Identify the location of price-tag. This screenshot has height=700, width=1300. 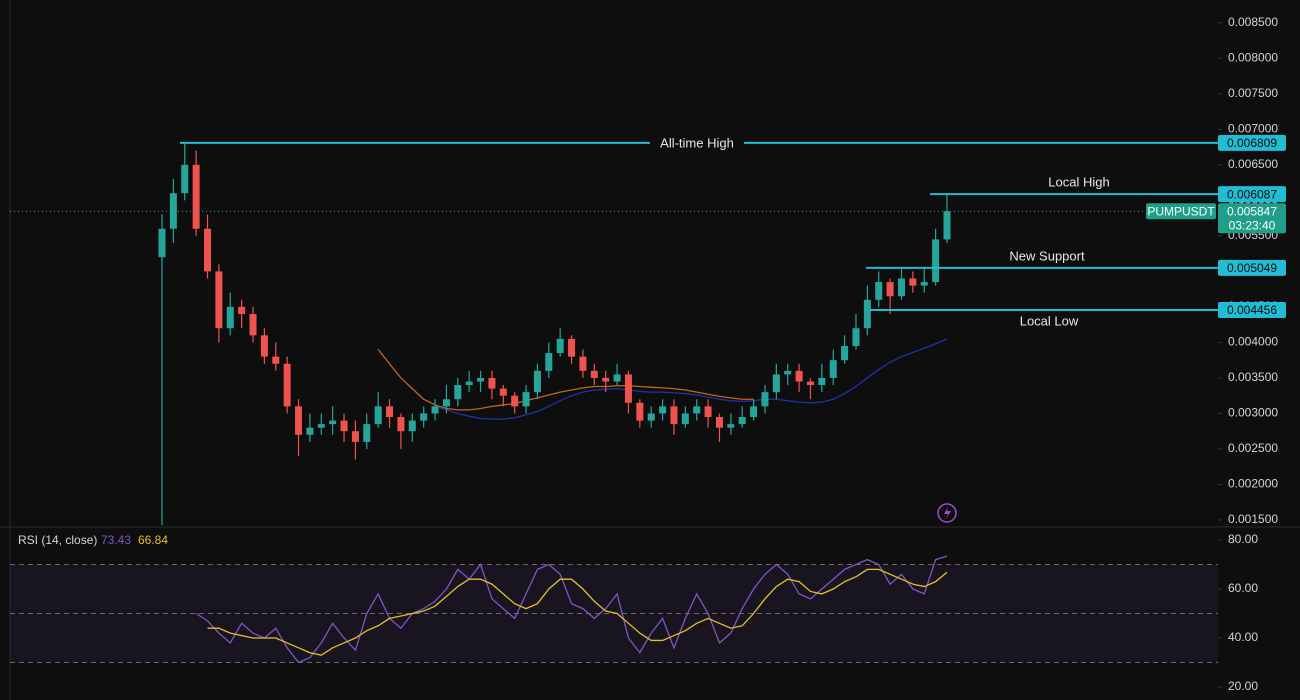
(1252, 218).